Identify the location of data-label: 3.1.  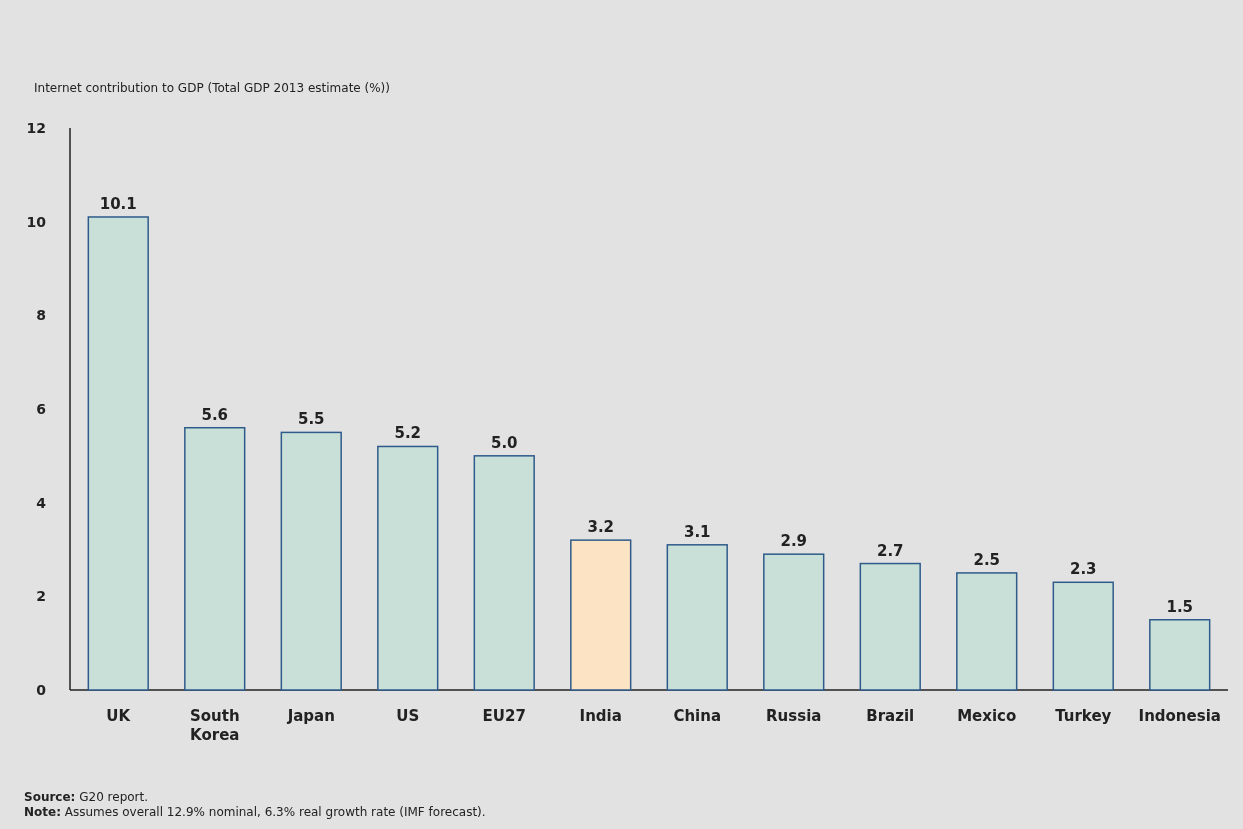
(697, 531).